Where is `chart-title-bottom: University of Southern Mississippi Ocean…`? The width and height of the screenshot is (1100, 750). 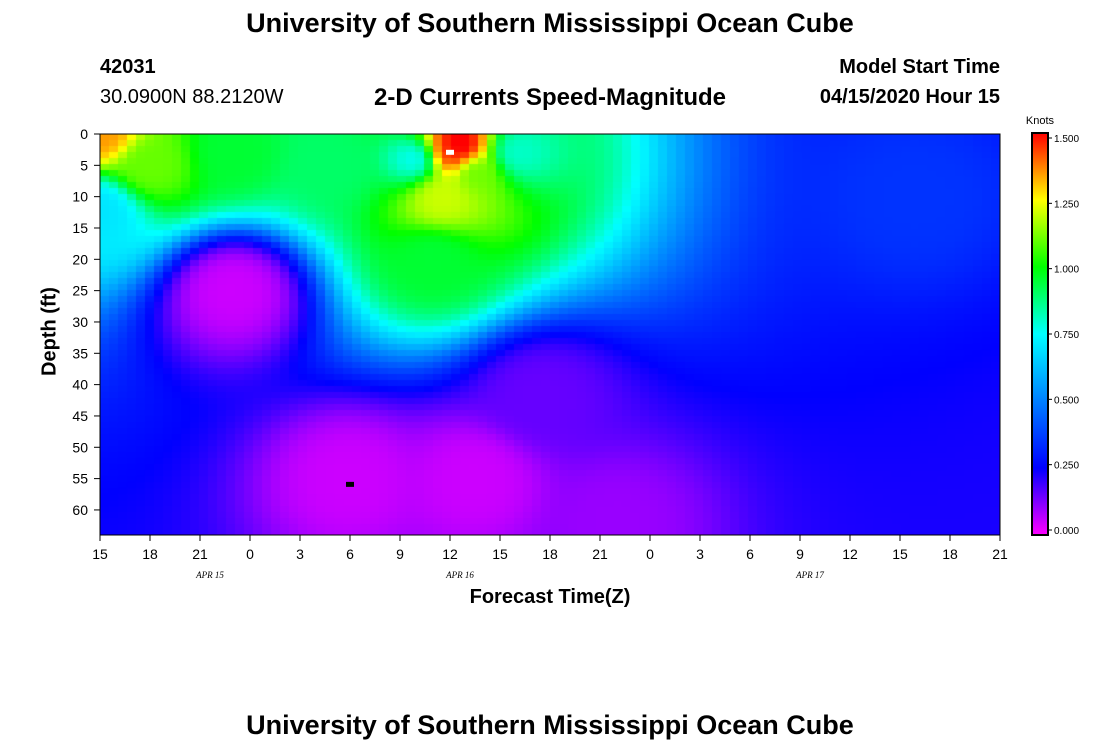 chart-title-bottom: University of Southern Mississippi Ocean… is located at coordinates (550, 725).